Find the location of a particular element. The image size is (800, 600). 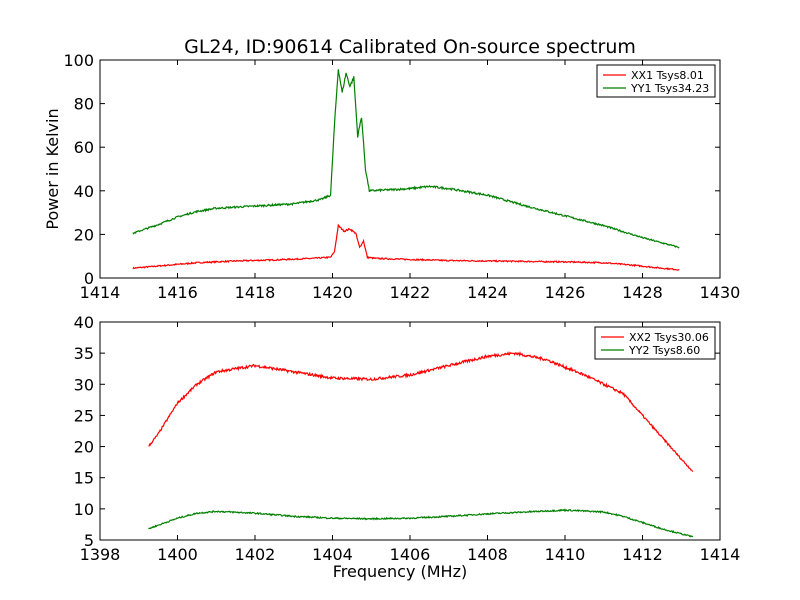

y-tick-label: 15 is located at coordinates (84, 478).